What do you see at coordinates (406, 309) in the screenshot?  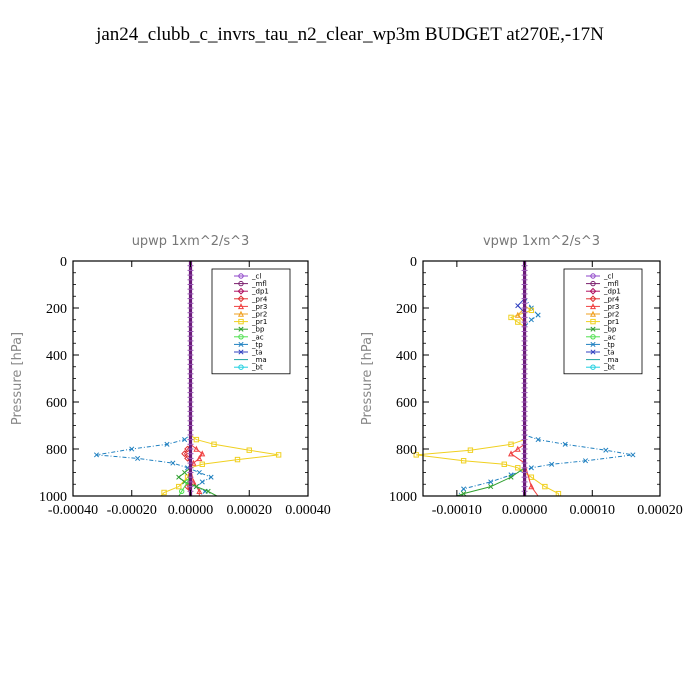 I see `y-tick-label: 200` at bounding box center [406, 309].